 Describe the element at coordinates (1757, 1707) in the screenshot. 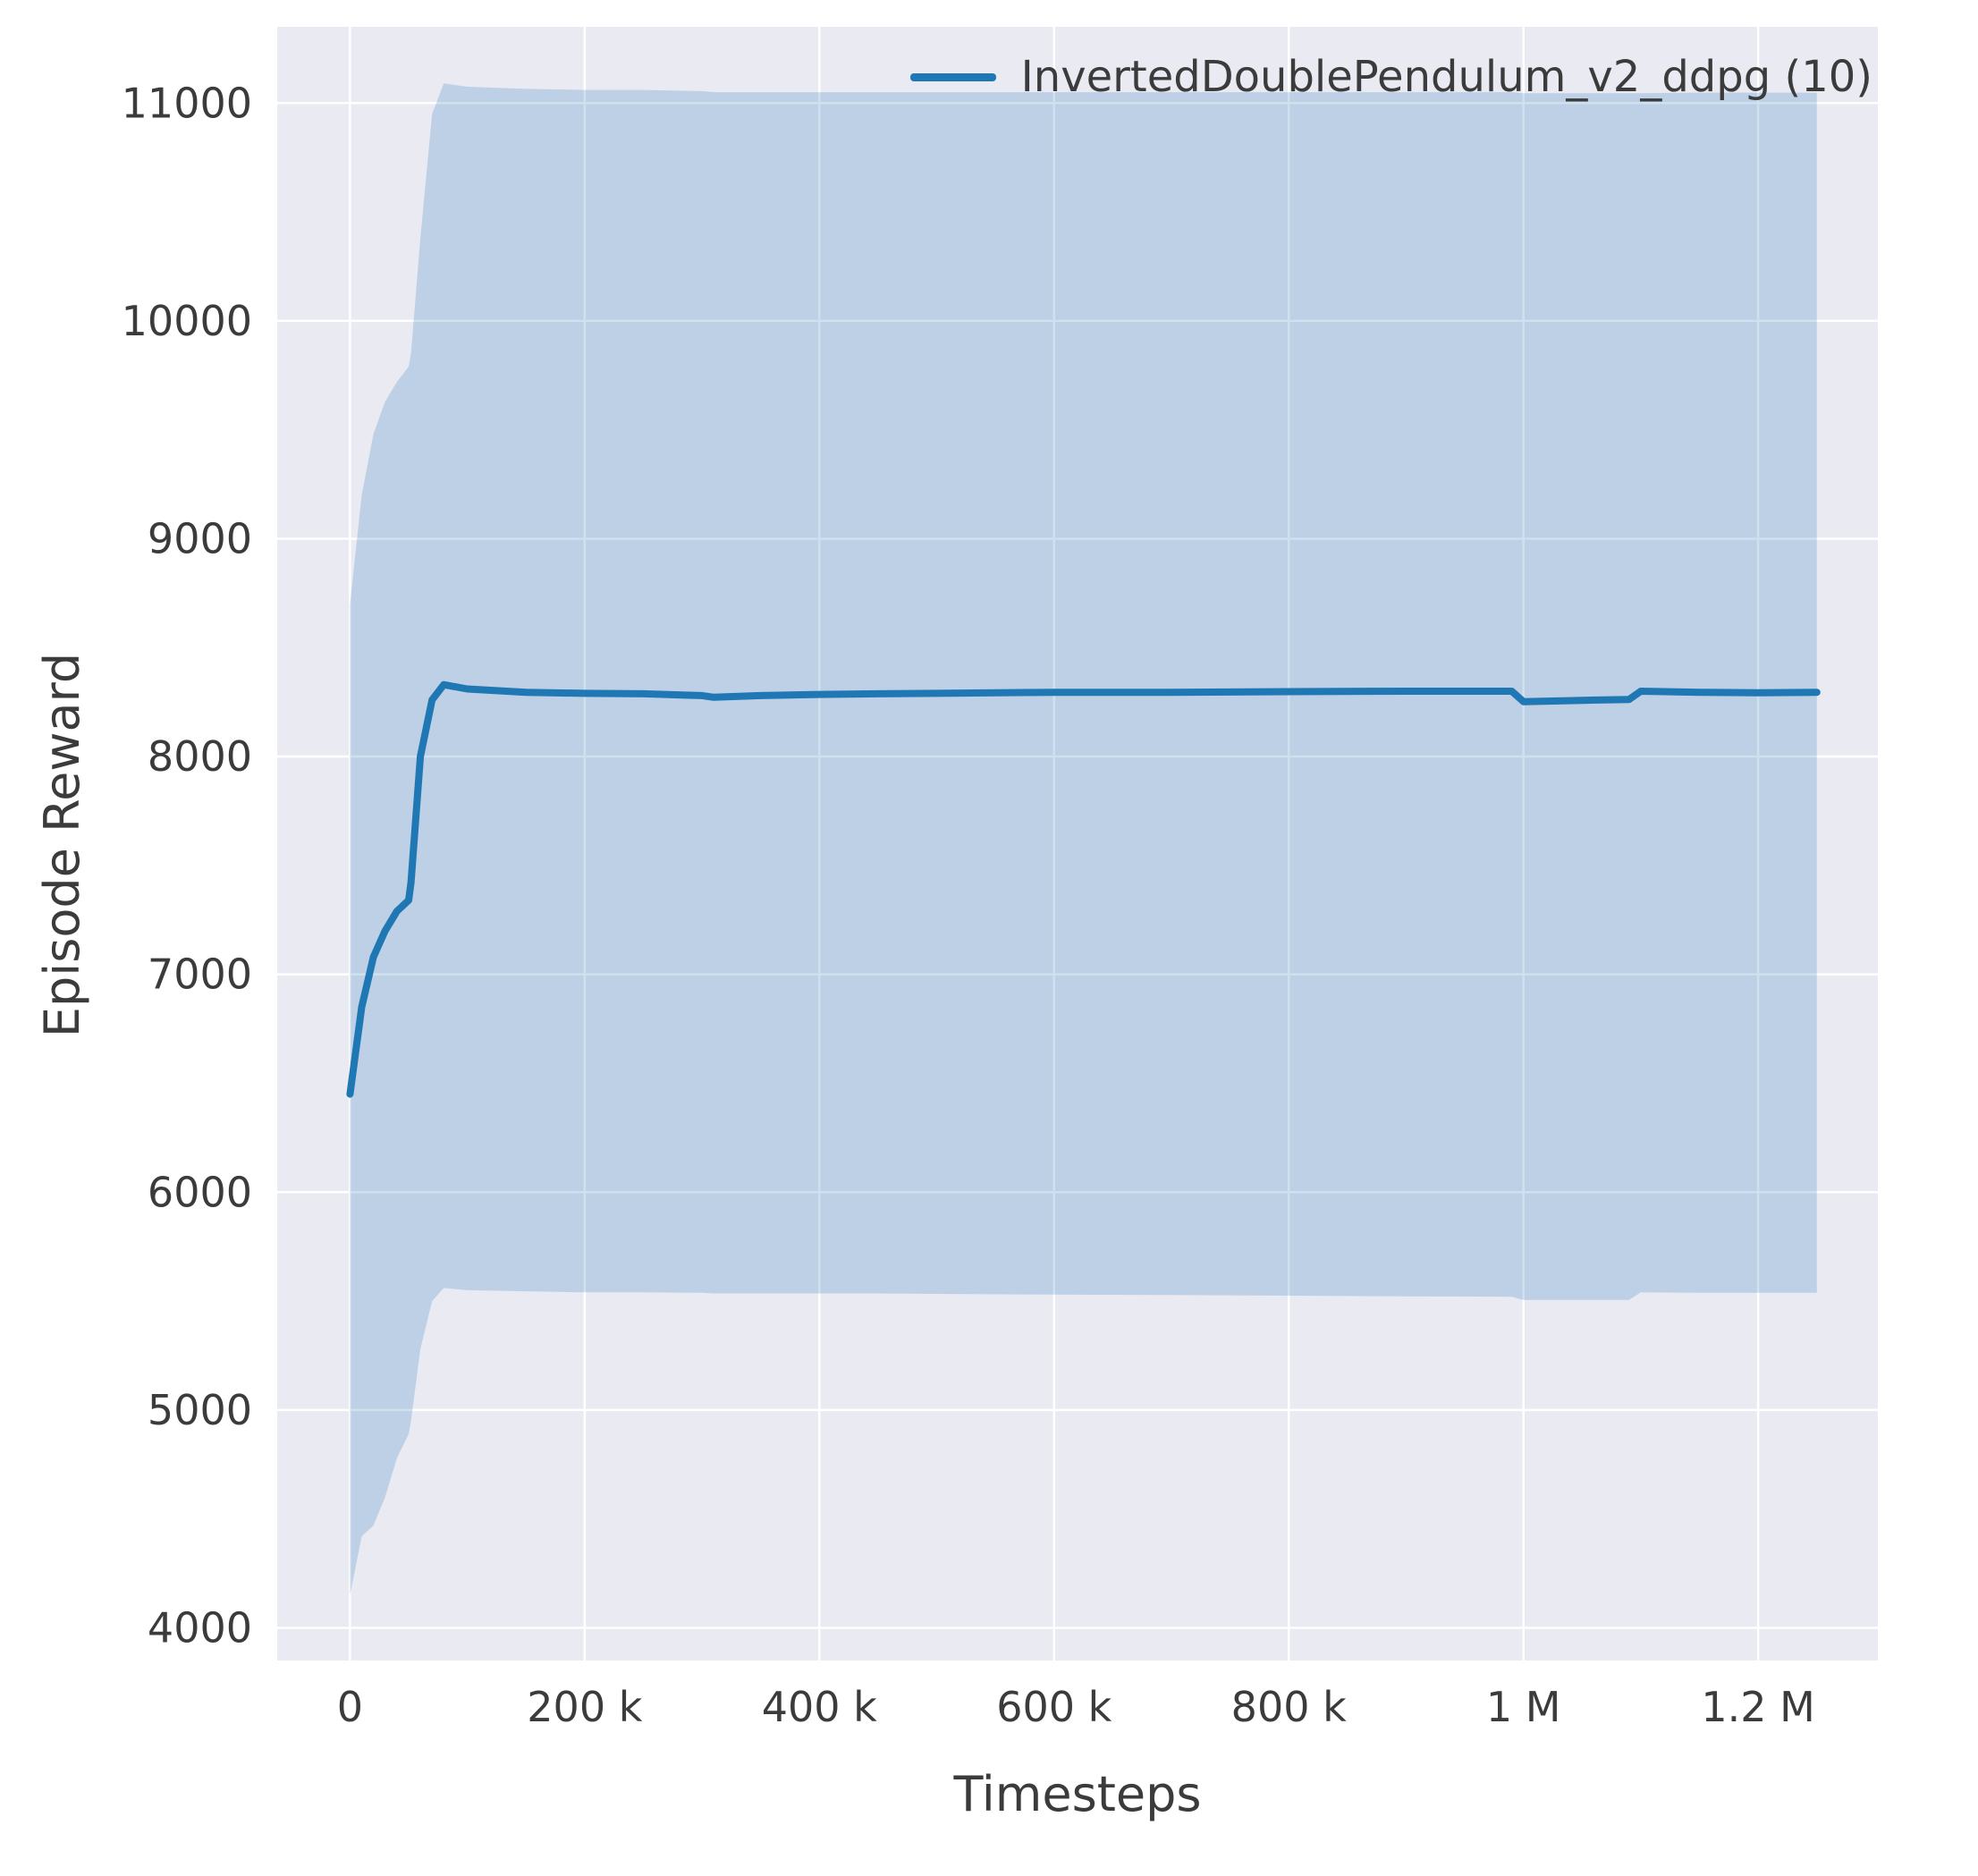

I see `x-tick-label: 1.2 M` at that location.